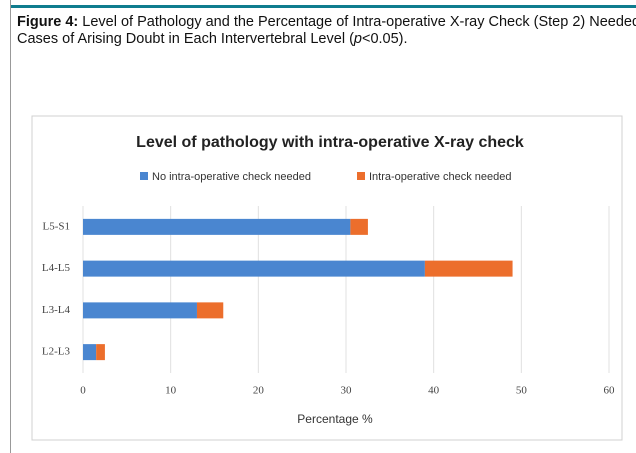 This screenshot has width=636, height=453. I want to click on y-tick-label: L2-L3, so click(56, 352).